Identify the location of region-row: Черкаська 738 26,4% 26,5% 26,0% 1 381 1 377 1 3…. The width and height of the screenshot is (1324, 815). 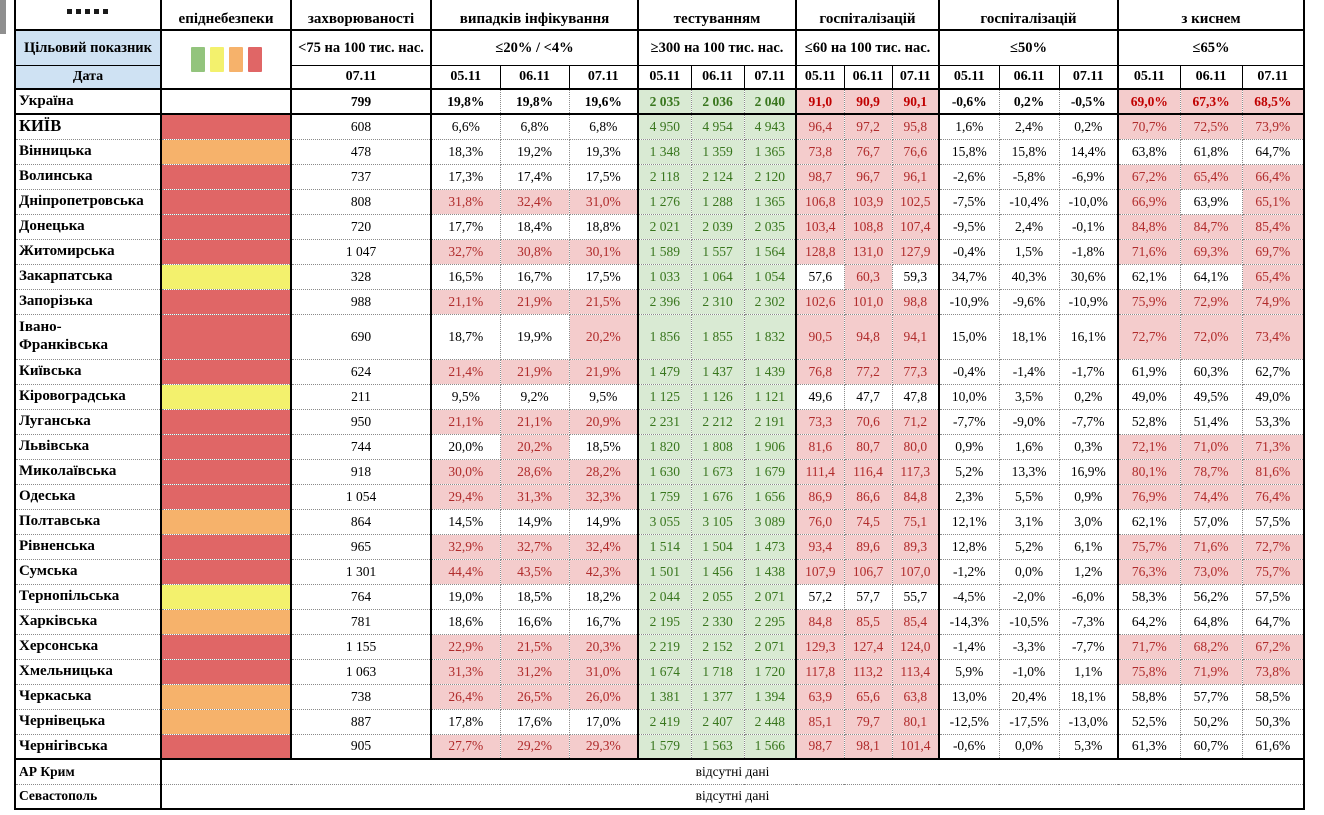
(660, 697).